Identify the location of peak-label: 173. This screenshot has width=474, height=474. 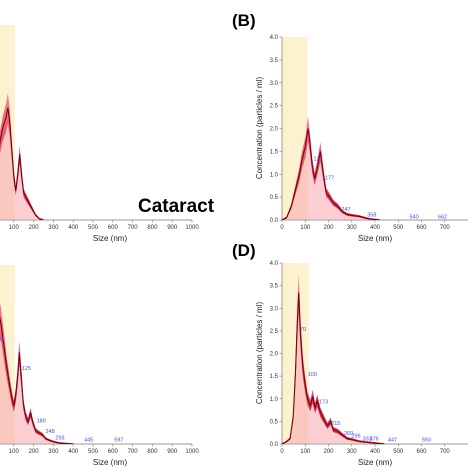
(323, 402).